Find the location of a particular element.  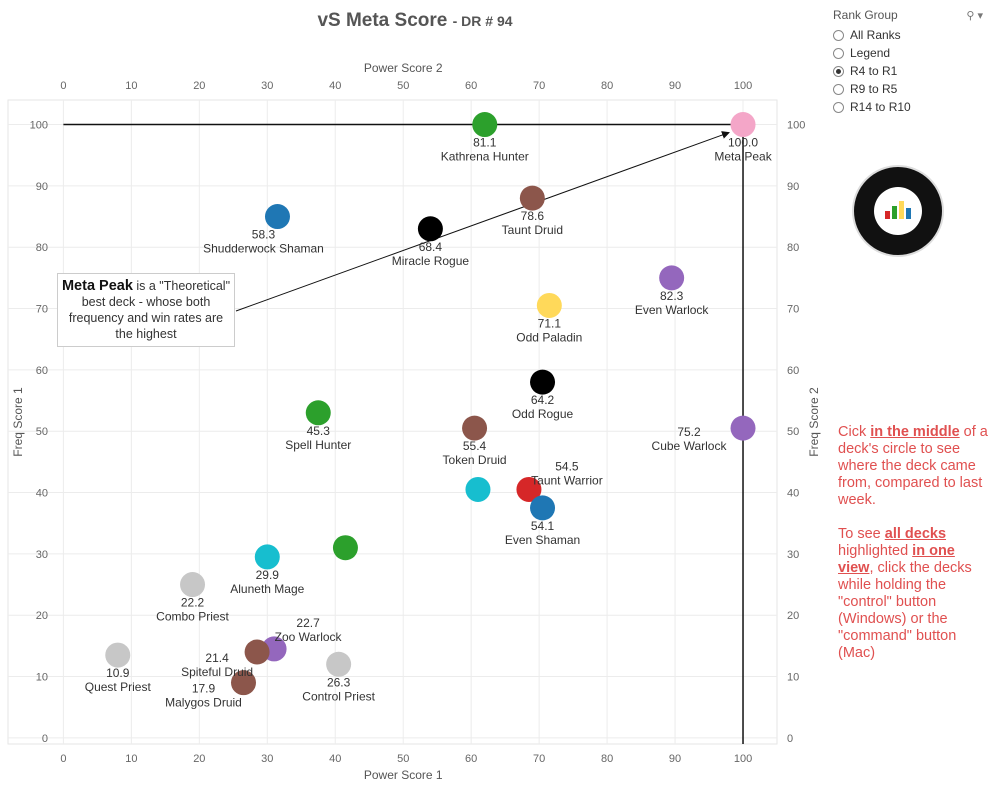

x2-tick-label: 50 is located at coordinates (403, 86).